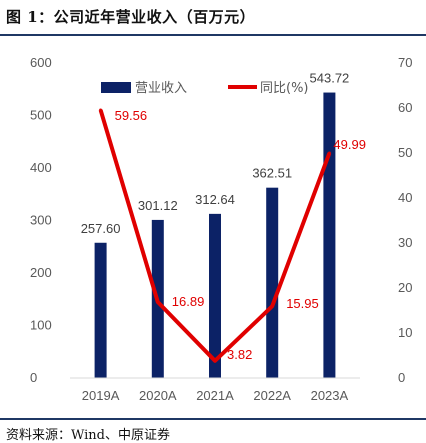 The height and width of the screenshot is (443, 426). I want to click on line-value-label: 49.99, so click(349, 144).